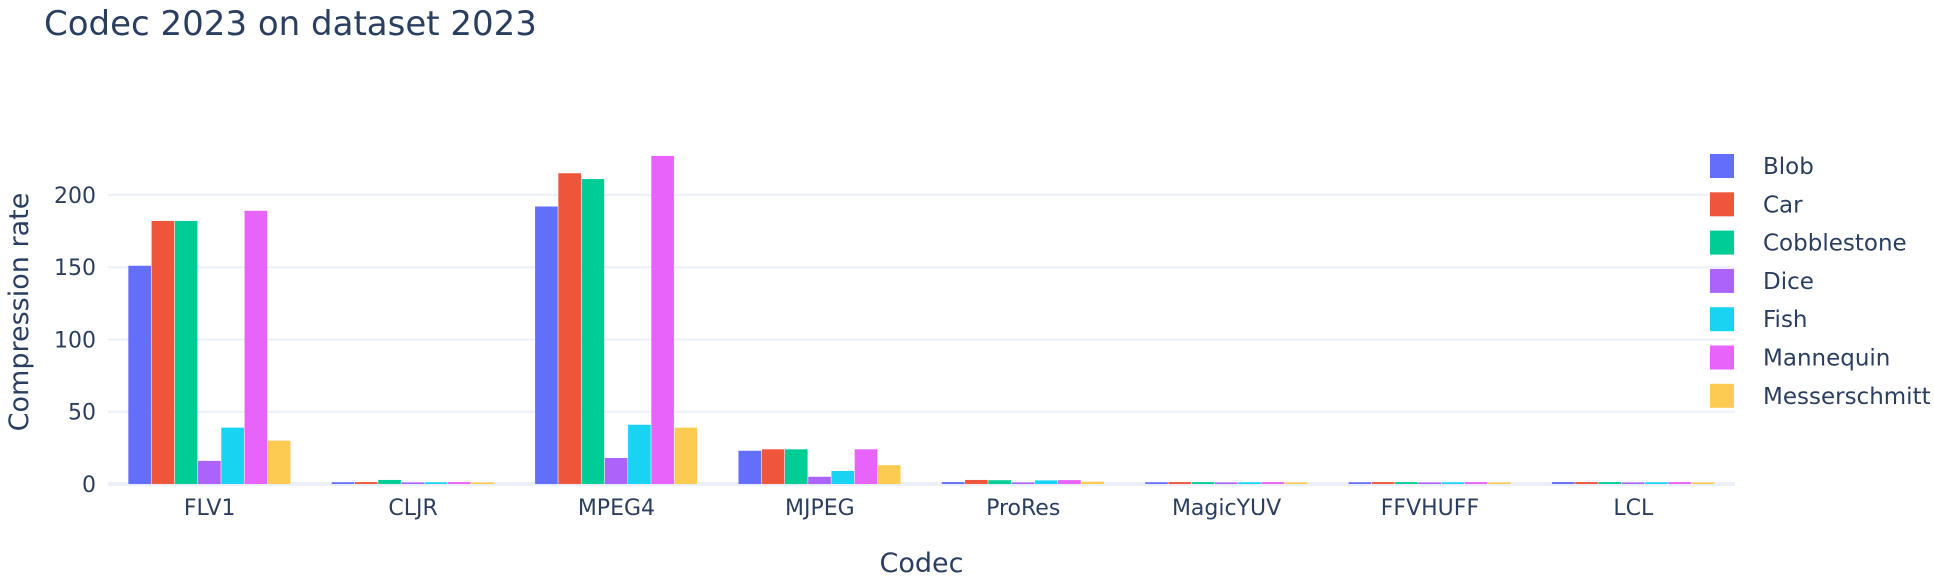 The image size is (1934, 588). I want to click on bar-messerschmitt-lcl, so click(1703, 483).